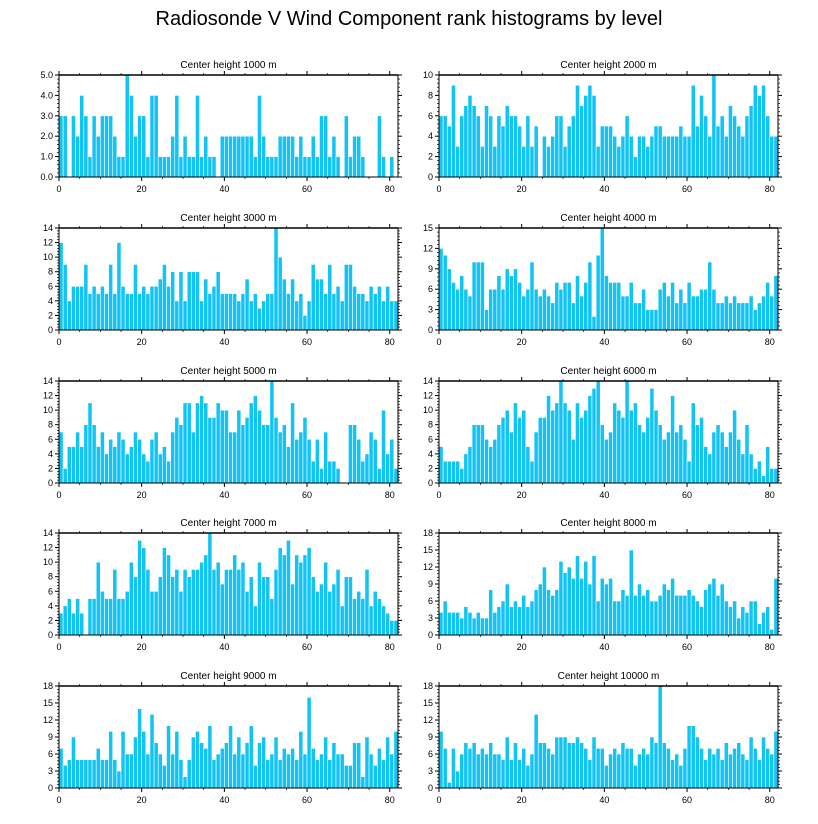 The width and height of the screenshot is (818, 824). What do you see at coordinates (428, 396) in the screenshot?
I see `y-tick-label: 12` at bounding box center [428, 396].